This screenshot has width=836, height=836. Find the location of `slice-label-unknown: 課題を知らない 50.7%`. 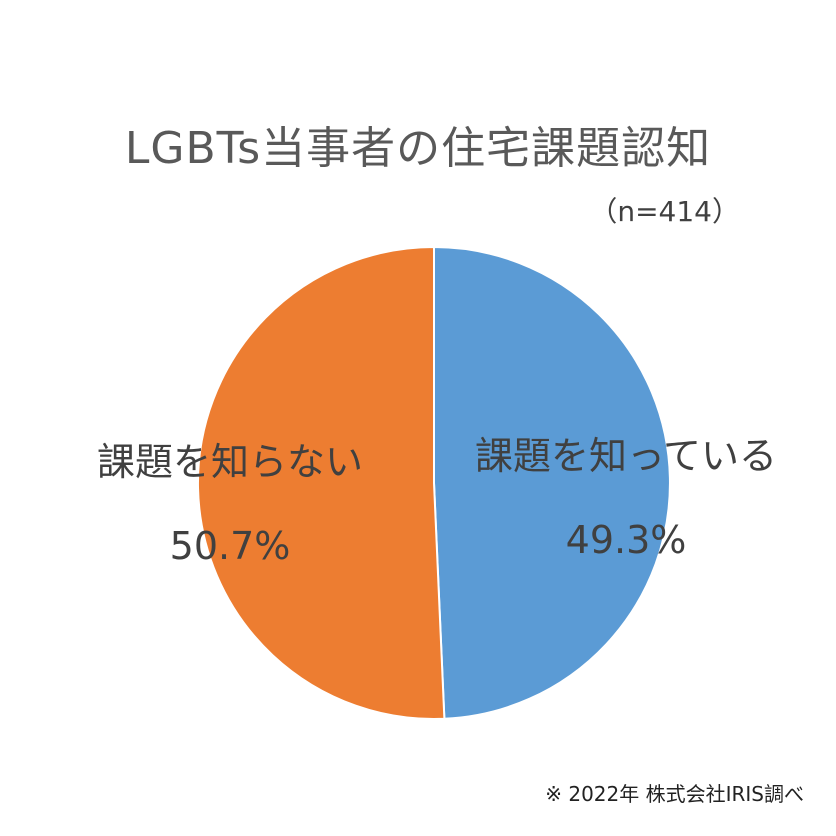

slice-label-unknown: 課題を知らない 50.7% is located at coordinates (230, 504).